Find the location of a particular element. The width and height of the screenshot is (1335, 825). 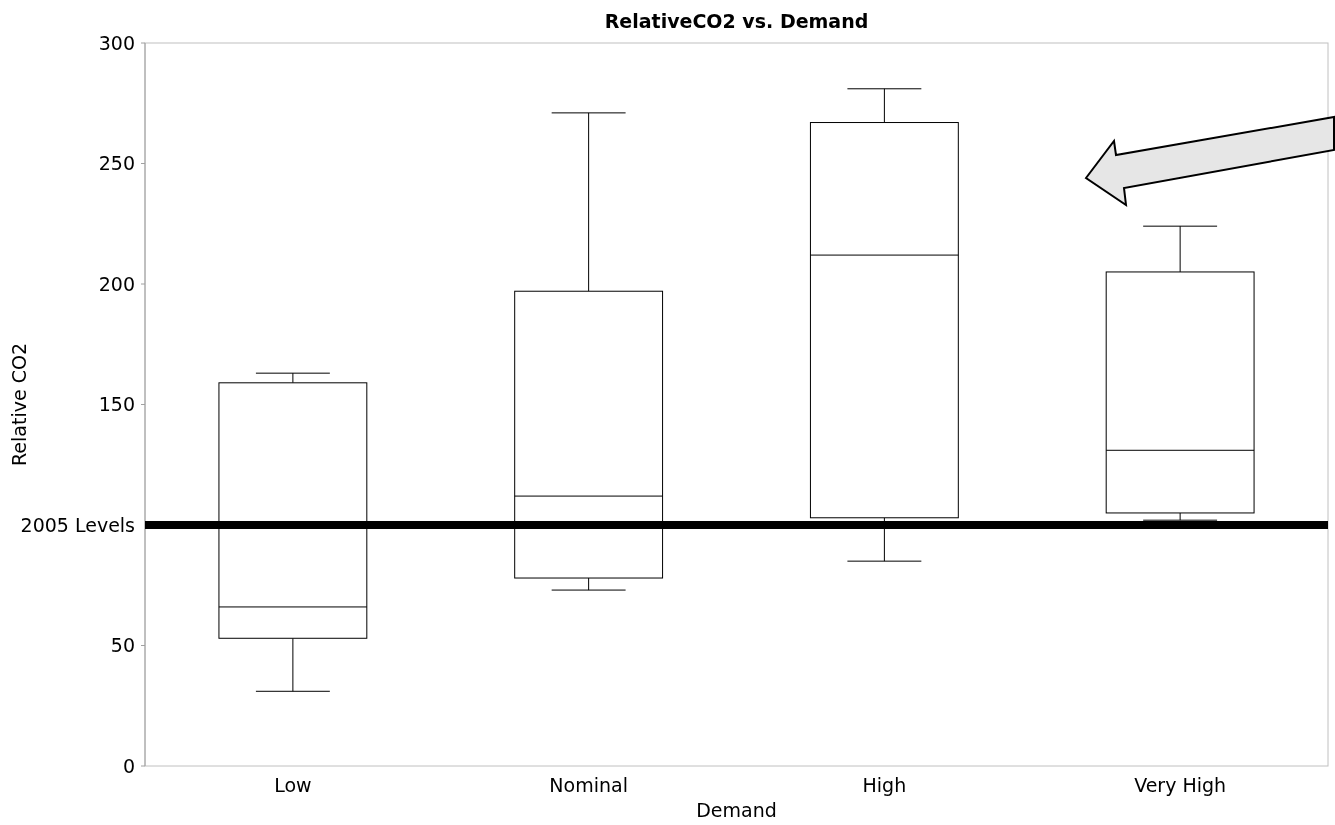

y-tick-label: 150 is located at coordinates (116, 404).